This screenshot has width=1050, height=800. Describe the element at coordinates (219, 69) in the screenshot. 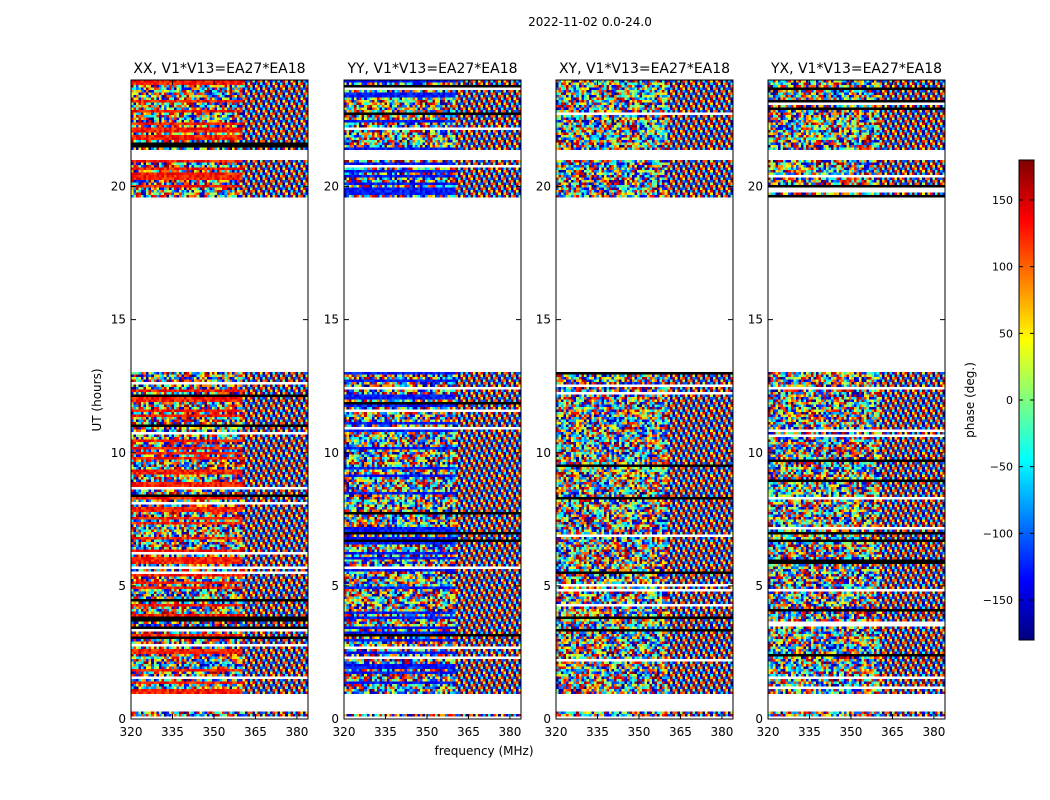

I see `panel-title: XX, V1*V13=EA27*EA18` at that location.